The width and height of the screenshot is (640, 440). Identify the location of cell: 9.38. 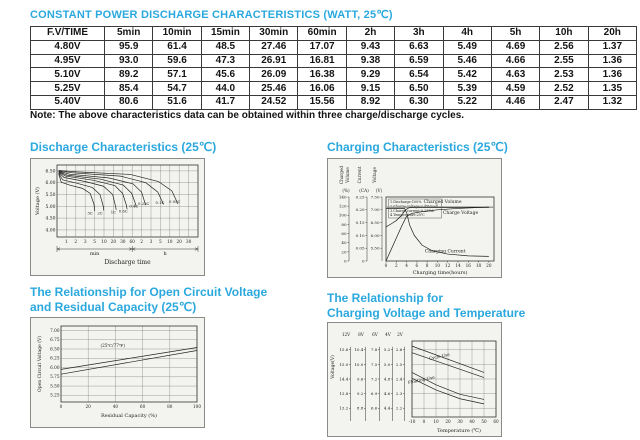
(370, 61).